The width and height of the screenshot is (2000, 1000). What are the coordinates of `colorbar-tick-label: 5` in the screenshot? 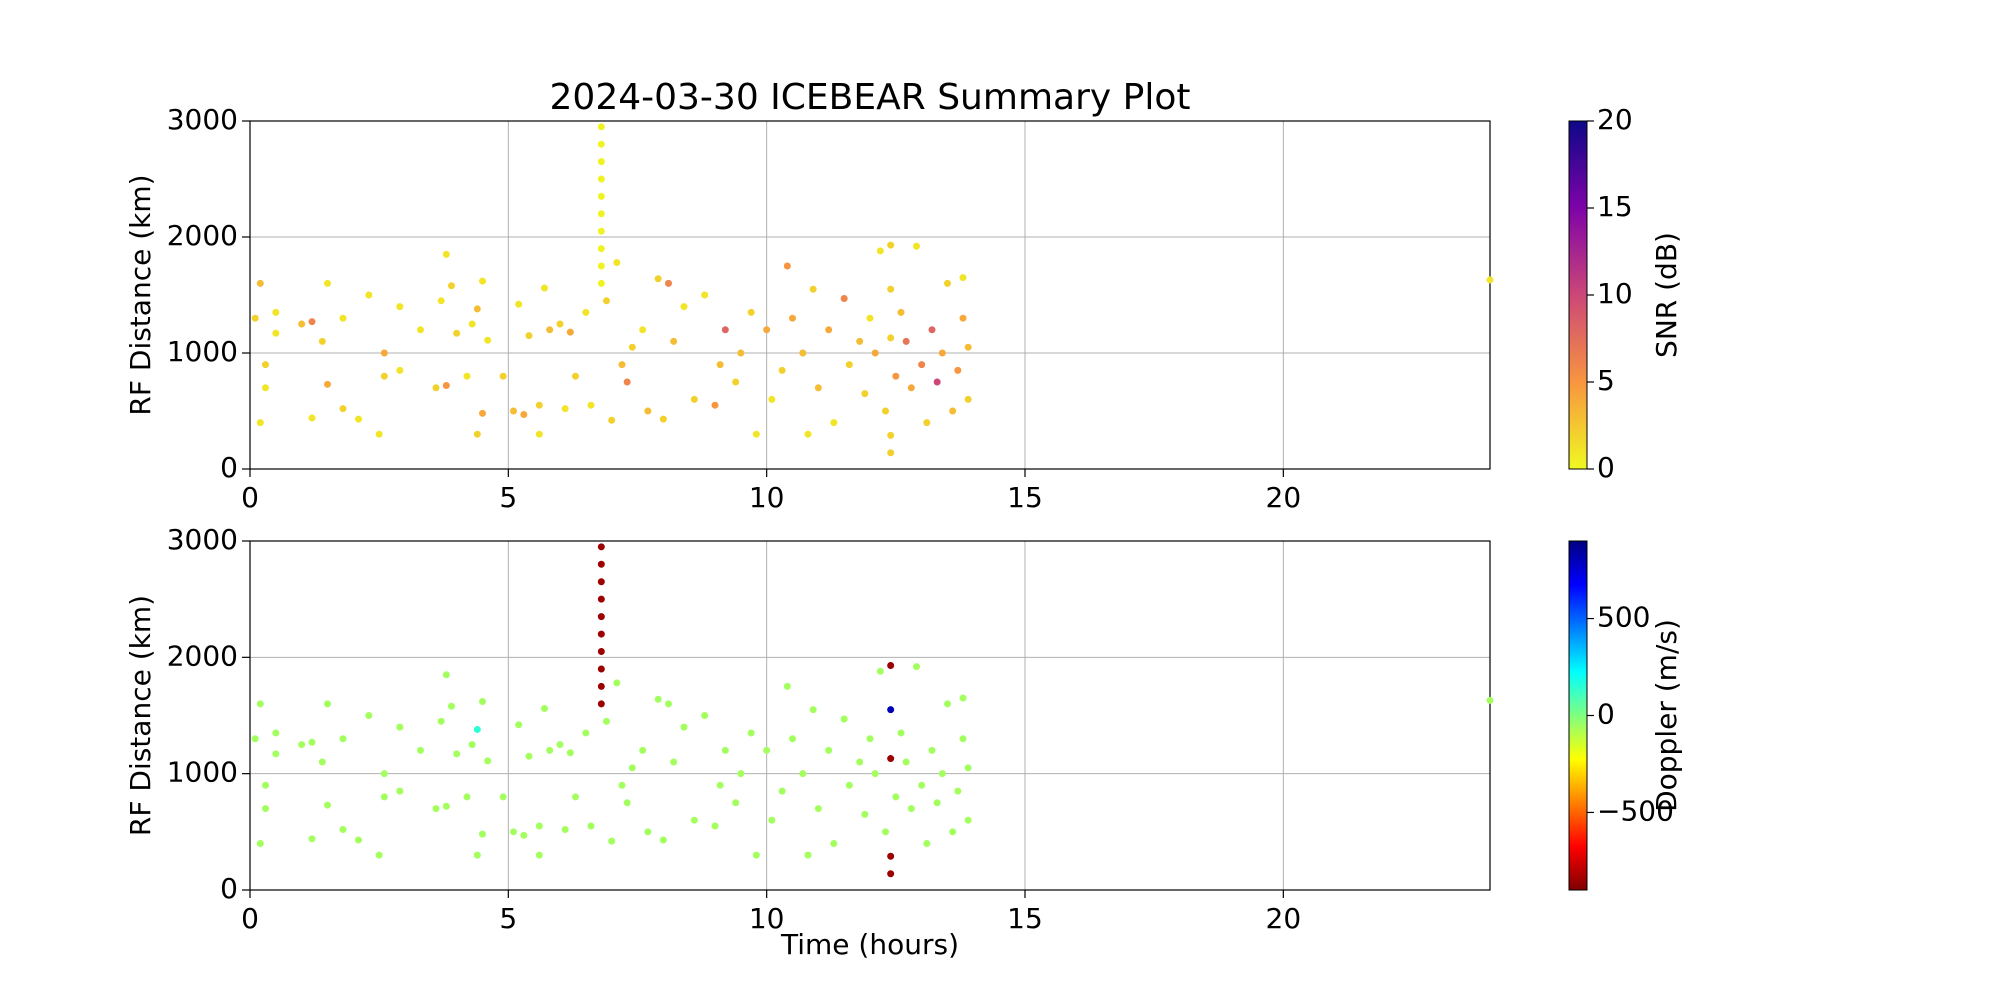 It's located at (1606, 380).